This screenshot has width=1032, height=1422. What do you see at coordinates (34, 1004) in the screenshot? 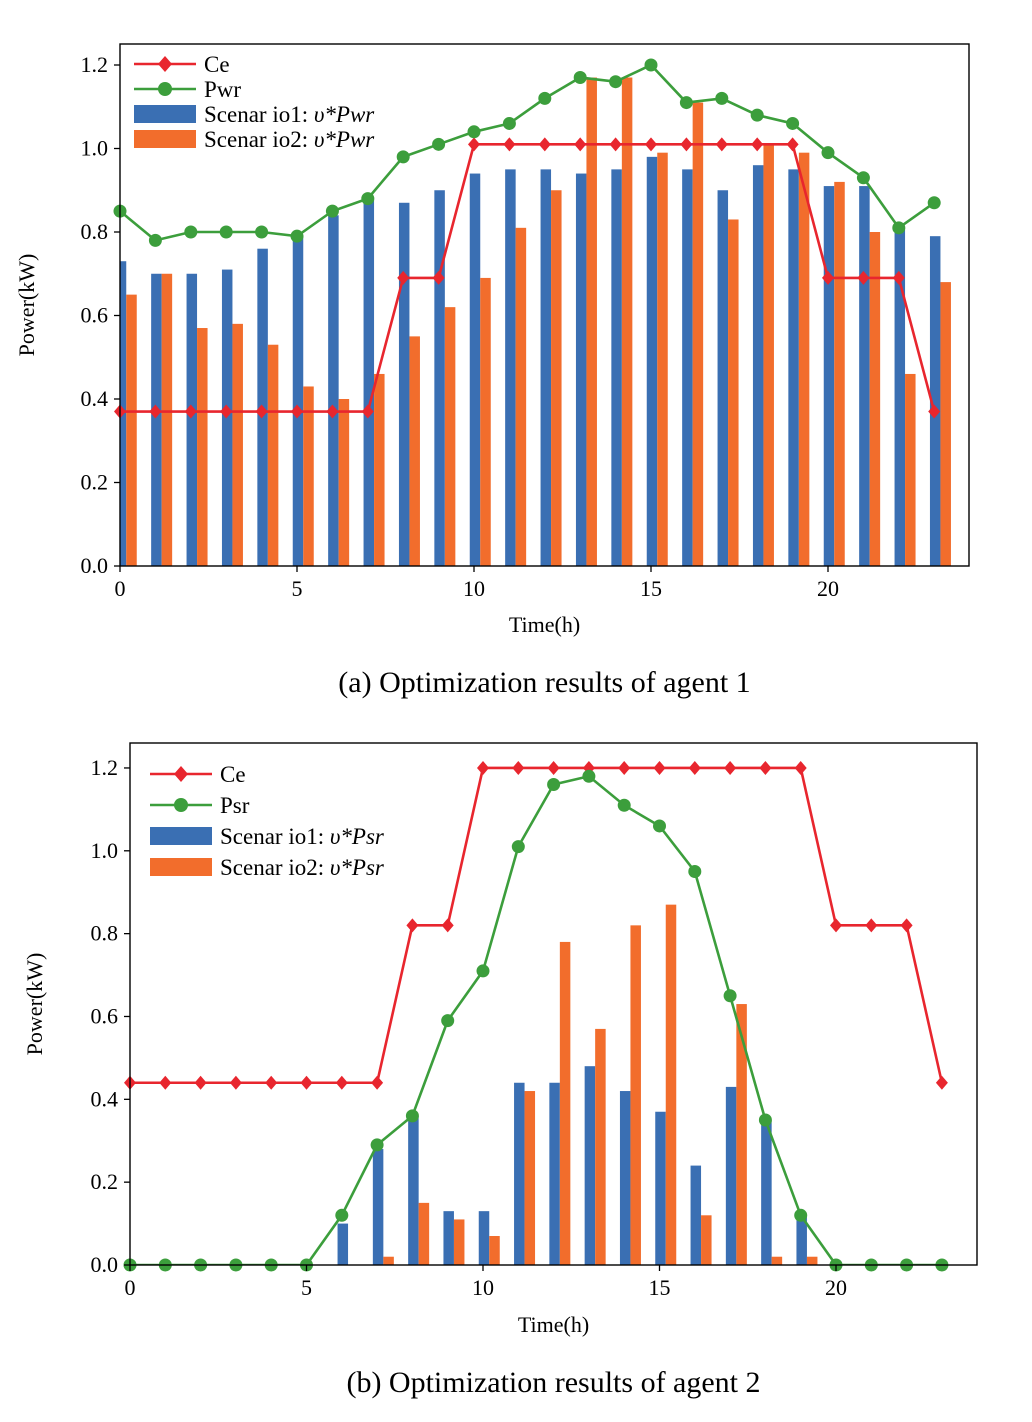
I see `y-axis-label: Power(kW)` at bounding box center [34, 1004].